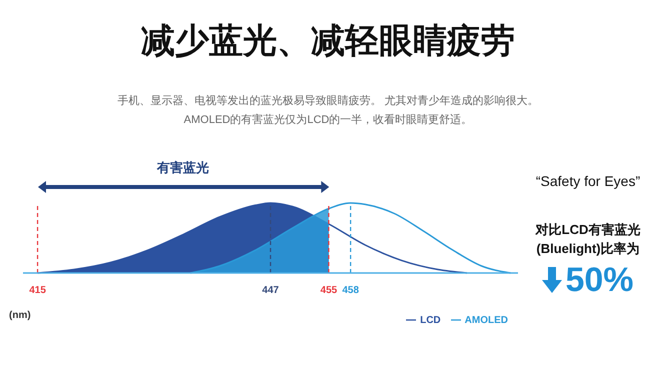 The width and height of the screenshot is (656, 387). I want to click on text: 对比LCD有害蓝光, so click(588, 230).